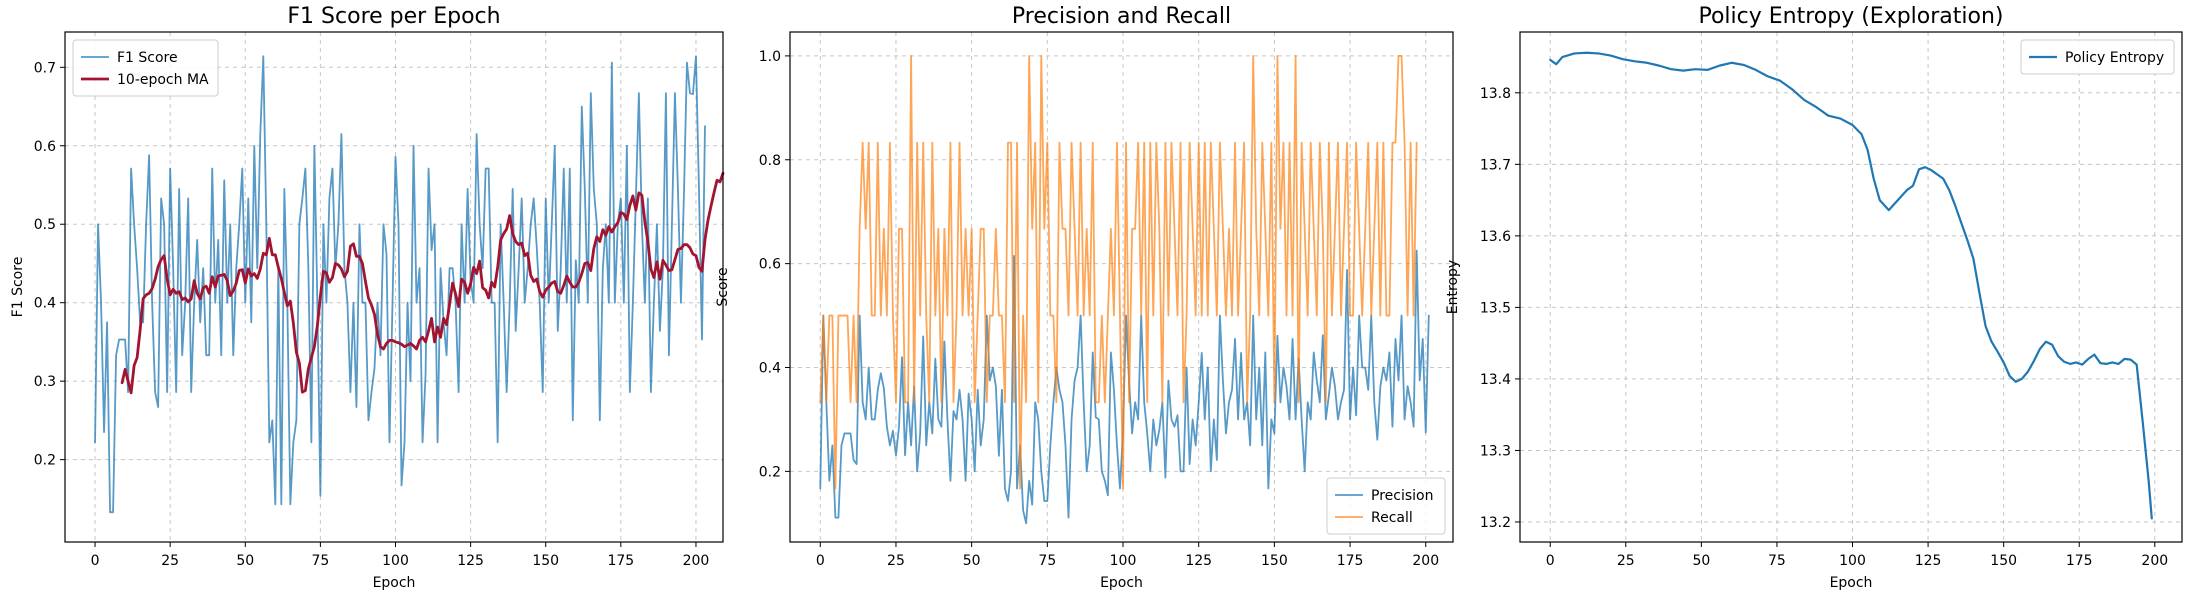 The height and width of the screenshot is (600, 2200). Describe the element at coordinates (422, 283) in the screenshot. I see `series-line-10-epoch-ma` at that location.